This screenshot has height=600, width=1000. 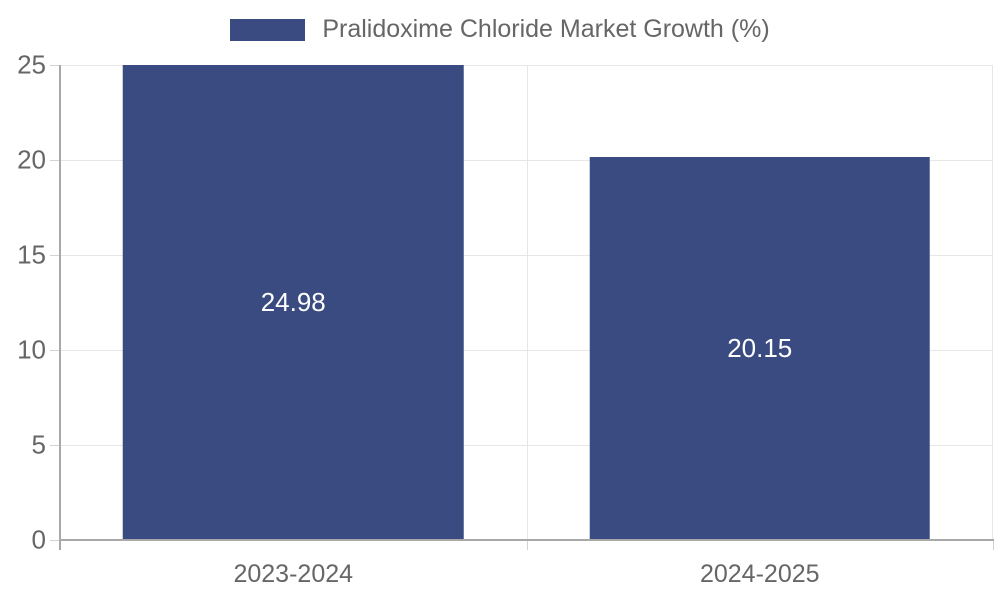 What do you see at coordinates (60, 307) in the screenshot?
I see `y-axis-line` at bounding box center [60, 307].